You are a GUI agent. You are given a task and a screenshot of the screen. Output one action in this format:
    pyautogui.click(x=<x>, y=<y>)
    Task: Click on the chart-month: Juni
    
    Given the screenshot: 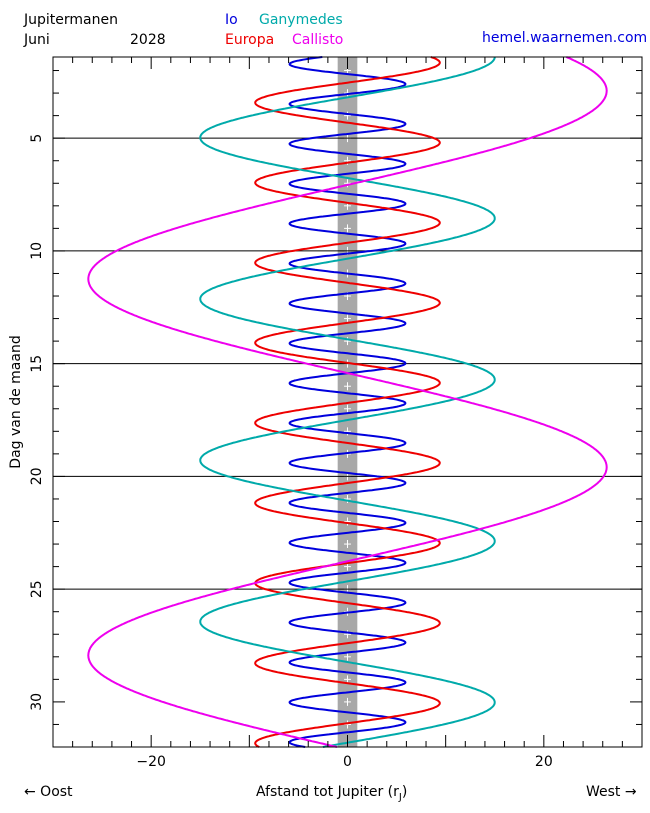 What is the action you would take?
    pyautogui.click(x=37, y=40)
    